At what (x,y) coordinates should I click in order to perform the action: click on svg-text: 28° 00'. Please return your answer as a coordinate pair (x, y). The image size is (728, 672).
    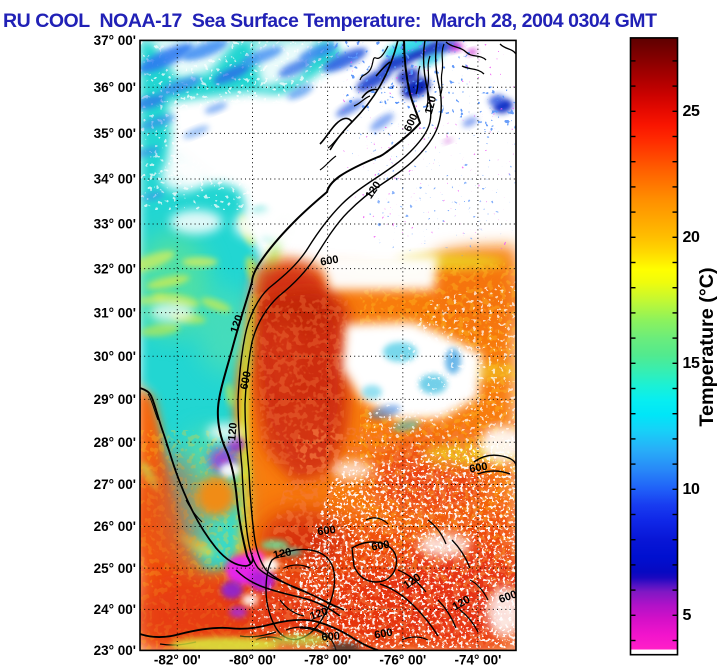
    Looking at the image, I should click on (115, 442).